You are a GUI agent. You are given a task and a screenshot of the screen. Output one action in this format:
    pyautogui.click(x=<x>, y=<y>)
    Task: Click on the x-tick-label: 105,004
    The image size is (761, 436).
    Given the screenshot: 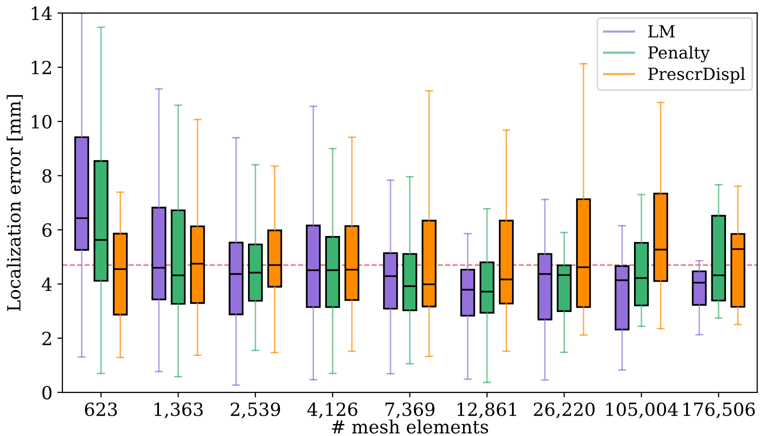 What is the action you would take?
    pyautogui.click(x=642, y=410)
    